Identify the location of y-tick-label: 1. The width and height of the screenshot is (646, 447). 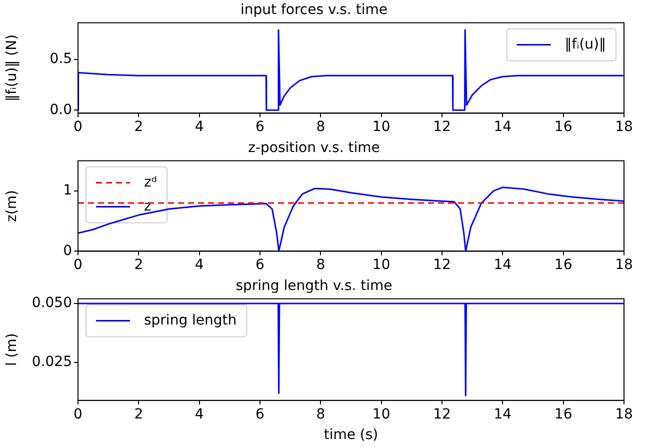
(67, 190).